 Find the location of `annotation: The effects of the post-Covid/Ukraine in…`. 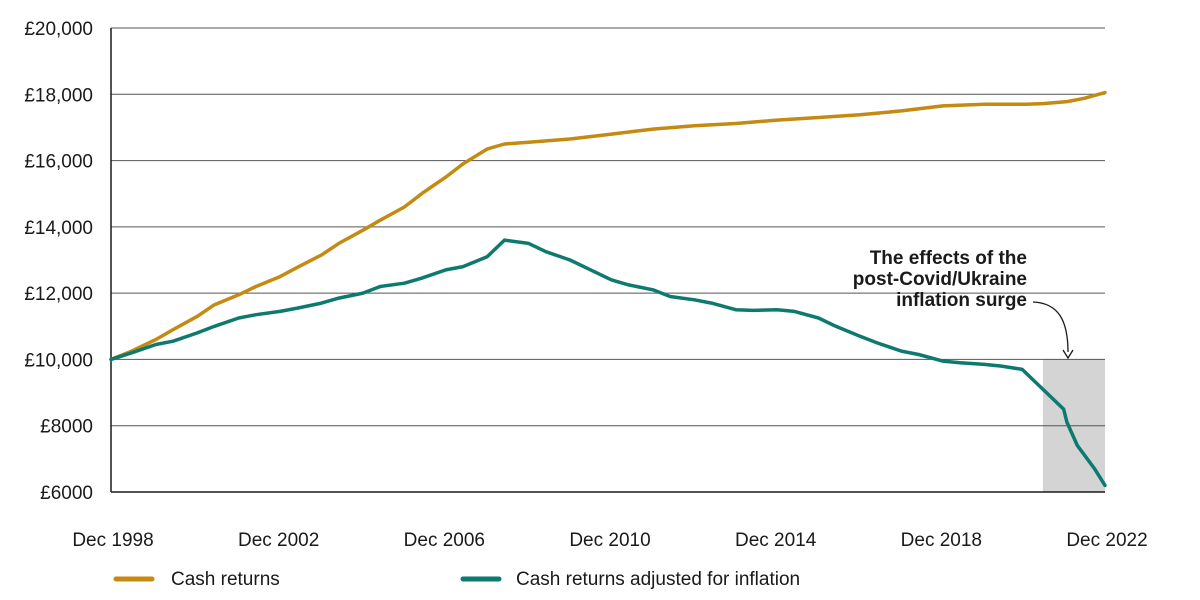

annotation: The effects of the post-Covid/Ukraine in… is located at coordinates (963, 304).